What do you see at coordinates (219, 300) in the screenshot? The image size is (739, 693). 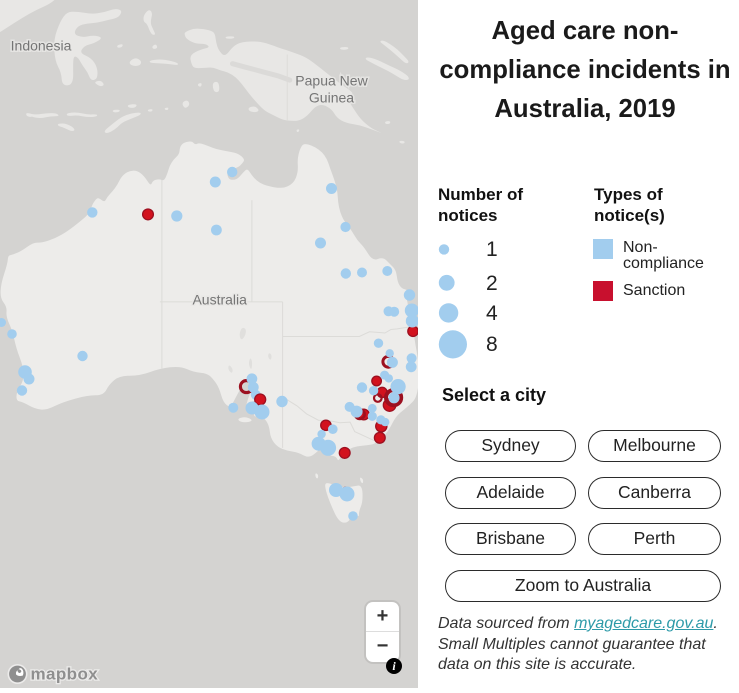 I see `svg-text: Australia` at bounding box center [219, 300].